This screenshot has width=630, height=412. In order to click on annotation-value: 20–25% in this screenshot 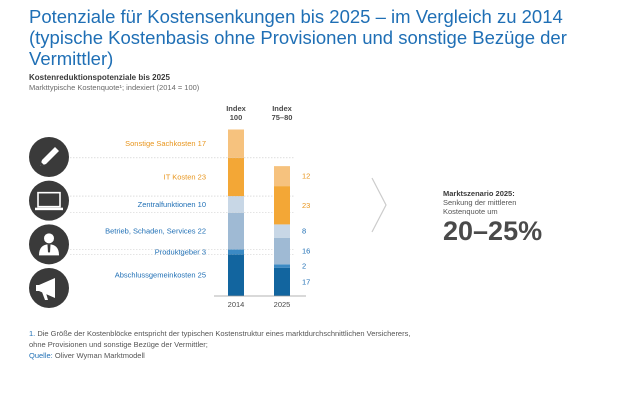, I will do `click(492, 231)`.